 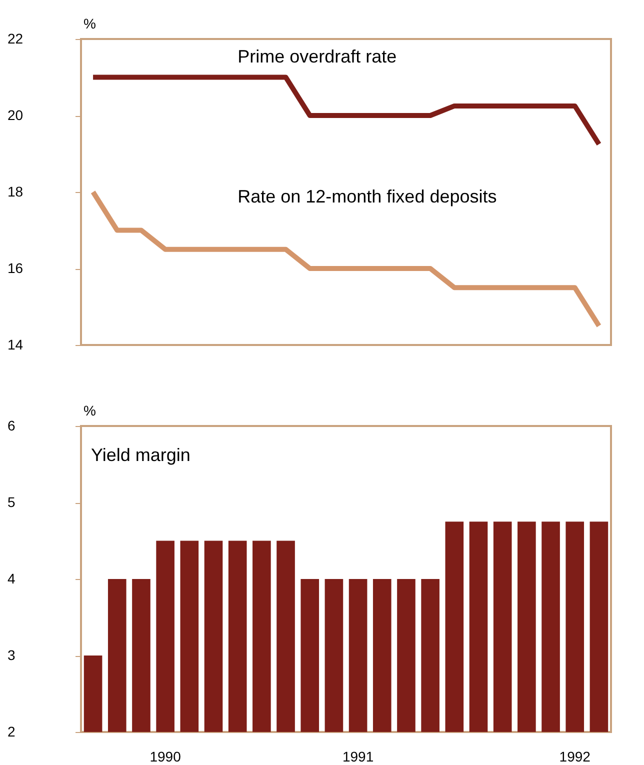 What do you see at coordinates (358, 756) in the screenshot?
I see `x-tick-label: 1991` at bounding box center [358, 756].